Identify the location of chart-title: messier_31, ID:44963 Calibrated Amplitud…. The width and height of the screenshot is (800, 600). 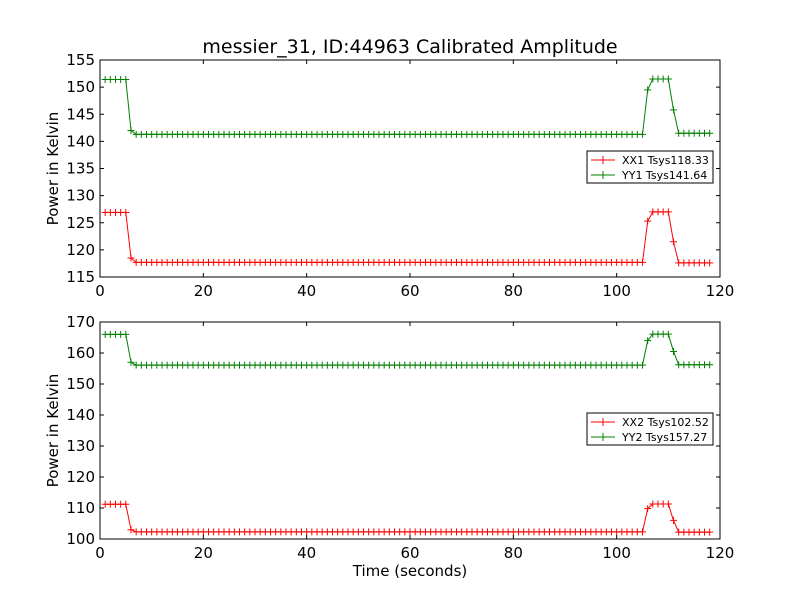
(409, 47).